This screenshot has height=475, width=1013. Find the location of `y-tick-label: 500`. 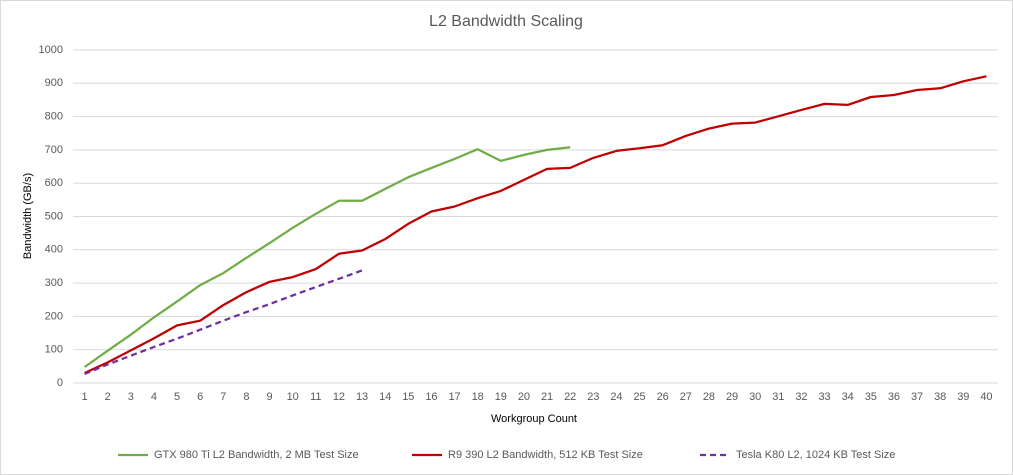

y-tick-label: 500 is located at coordinates (54, 216).